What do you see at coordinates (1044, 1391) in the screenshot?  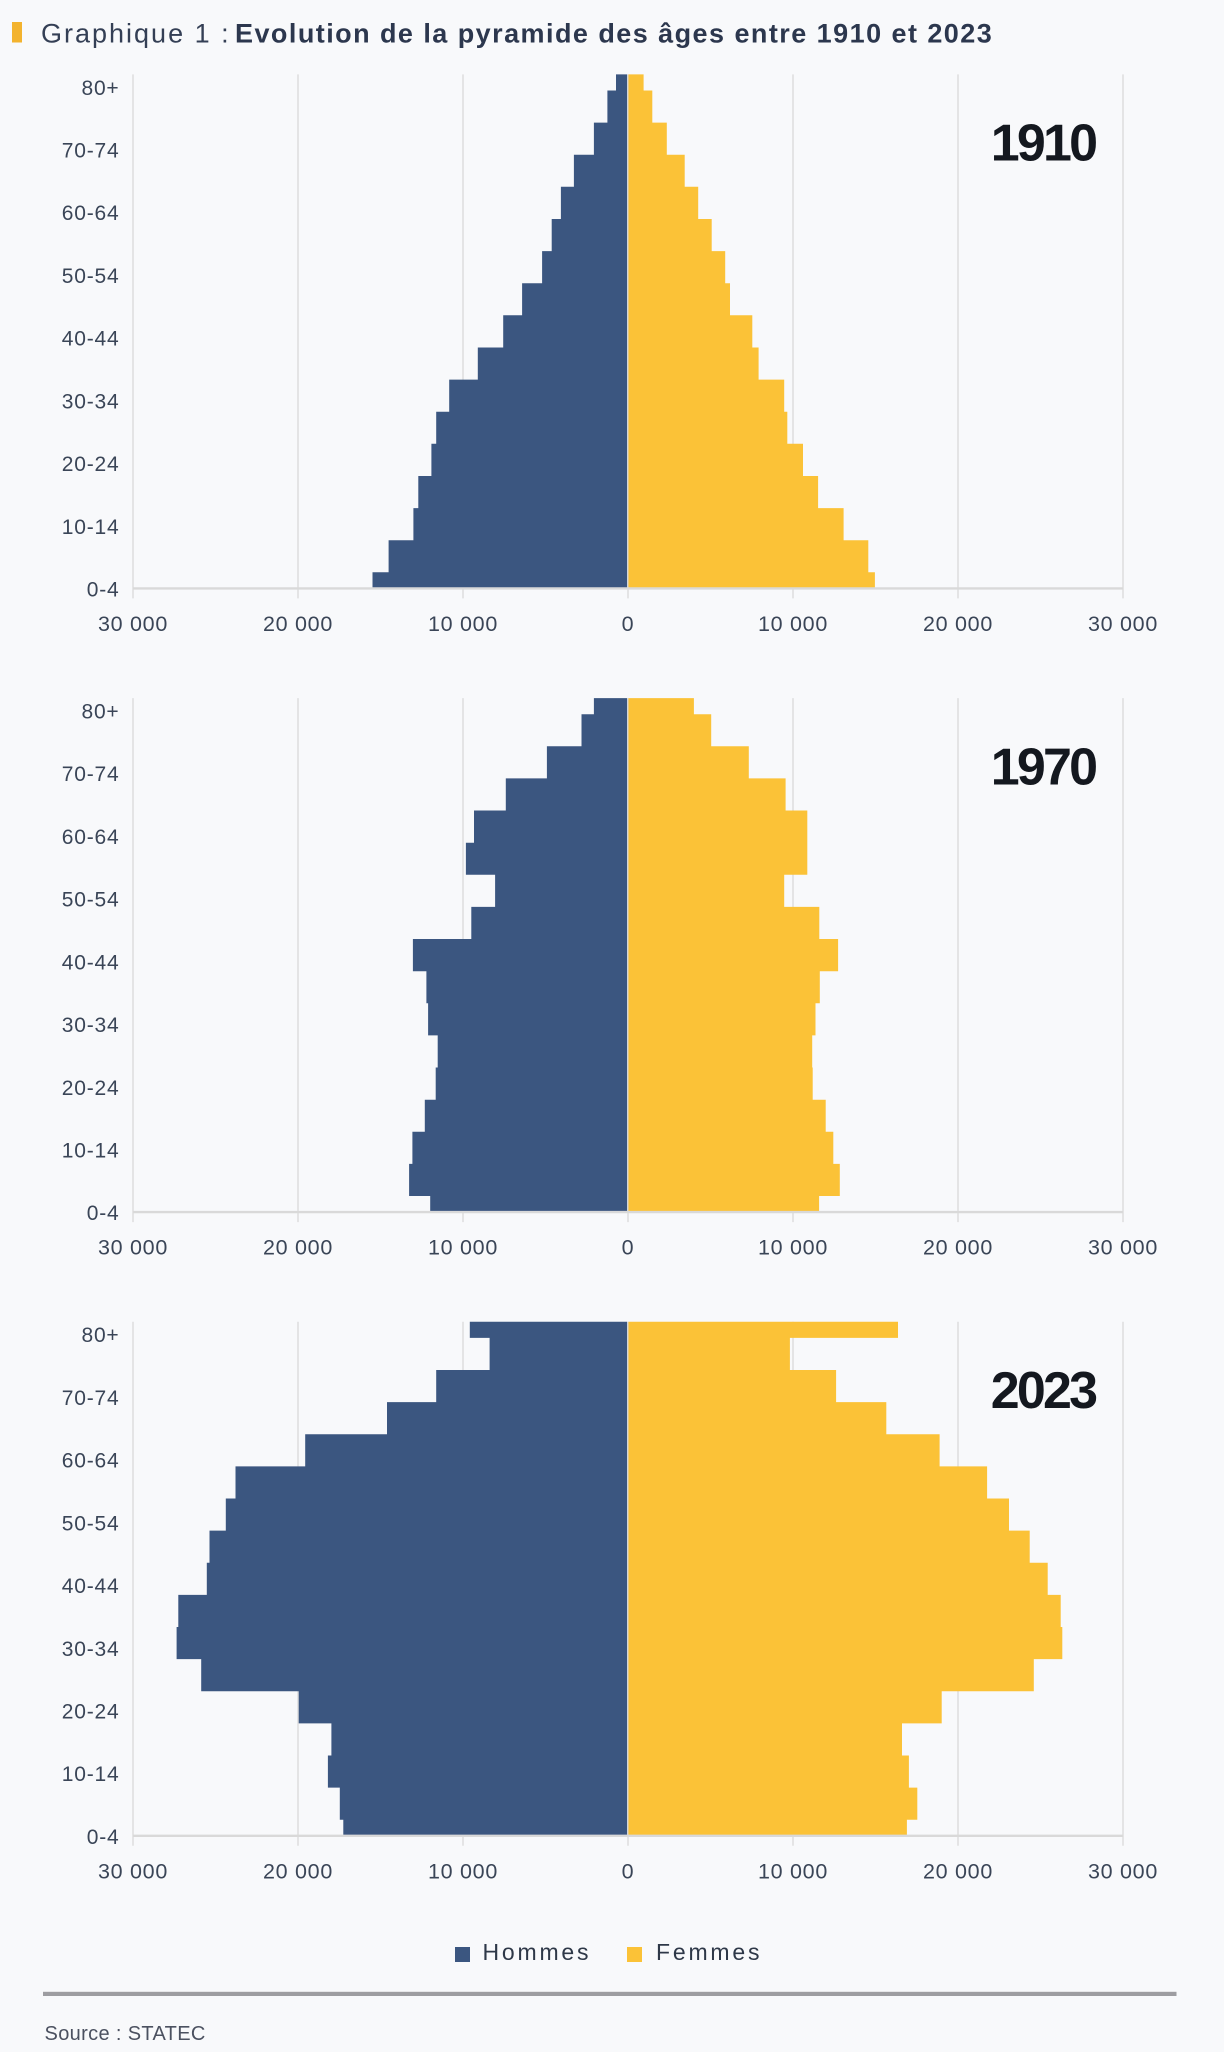 I see `svg-text: 2023` at bounding box center [1044, 1391].